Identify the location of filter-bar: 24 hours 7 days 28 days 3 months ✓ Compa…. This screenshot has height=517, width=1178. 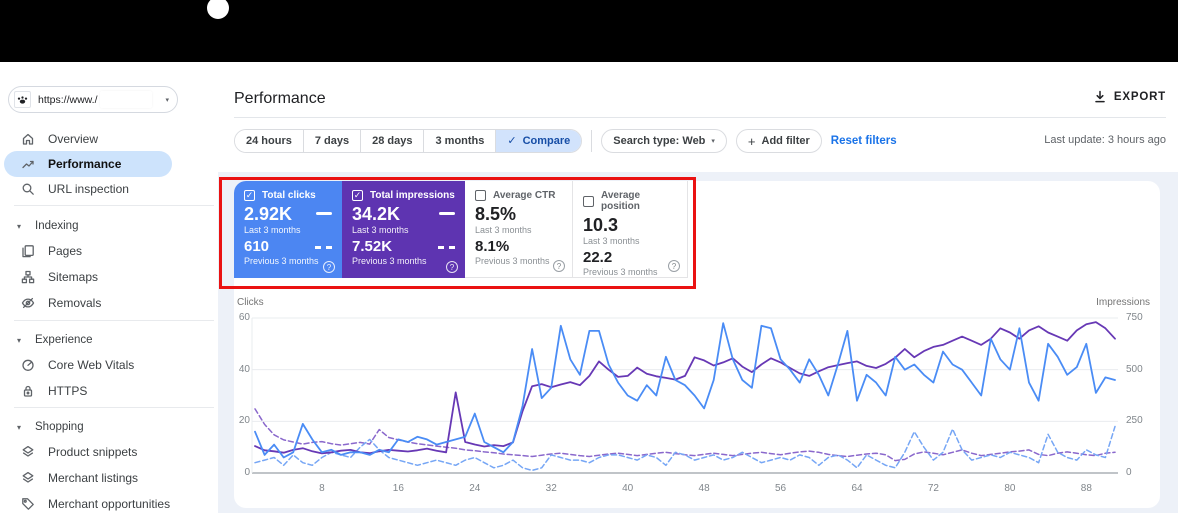
(565, 141).